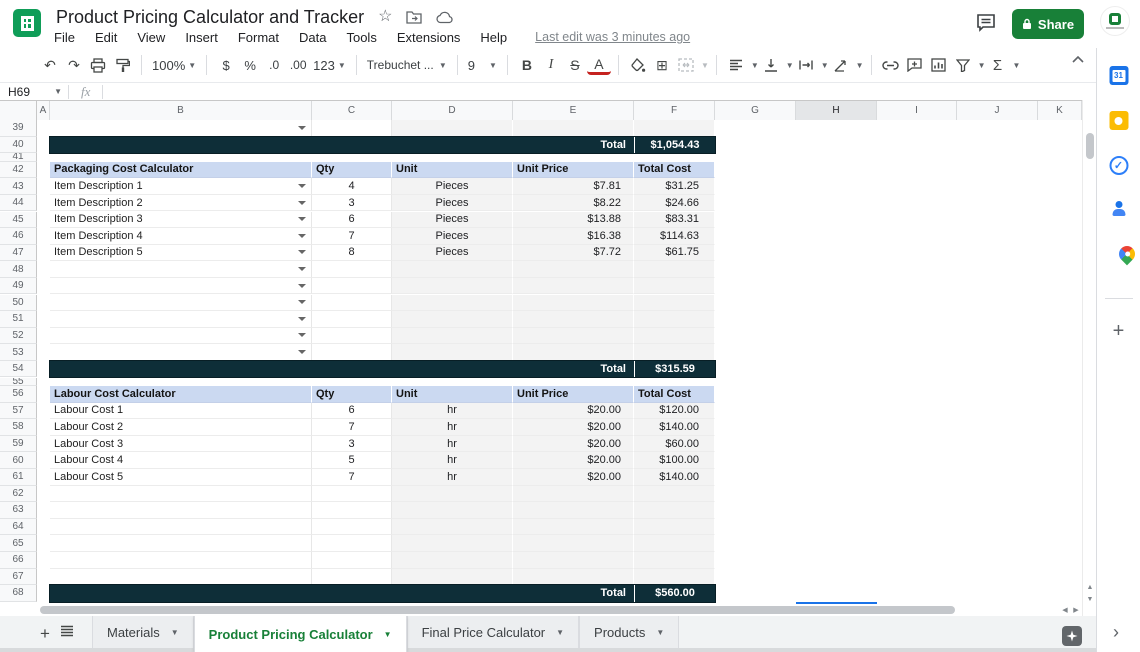 This screenshot has height=652, width=1140. Describe the element at coordinates (181, 394) in the screenshot. I see `section-title-cell: Labour Cost Calculator` at that location.